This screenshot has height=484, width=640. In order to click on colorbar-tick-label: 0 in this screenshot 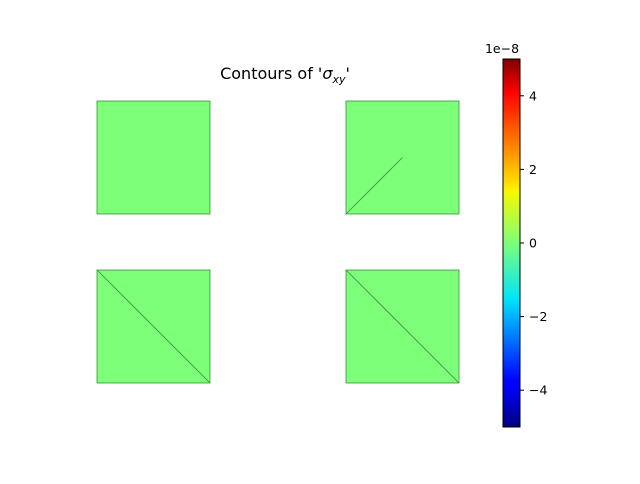, I will do `click(533, 243)`.